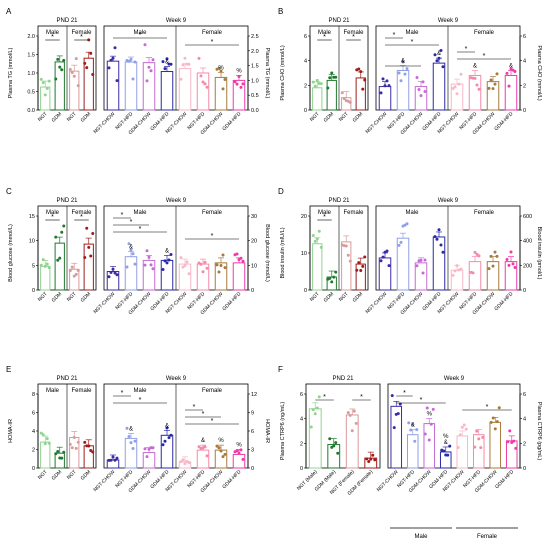  What do you see at coordinates (343, 426) in the screenshot?
I see `pnd-frame` at bounding box center [343, 426].